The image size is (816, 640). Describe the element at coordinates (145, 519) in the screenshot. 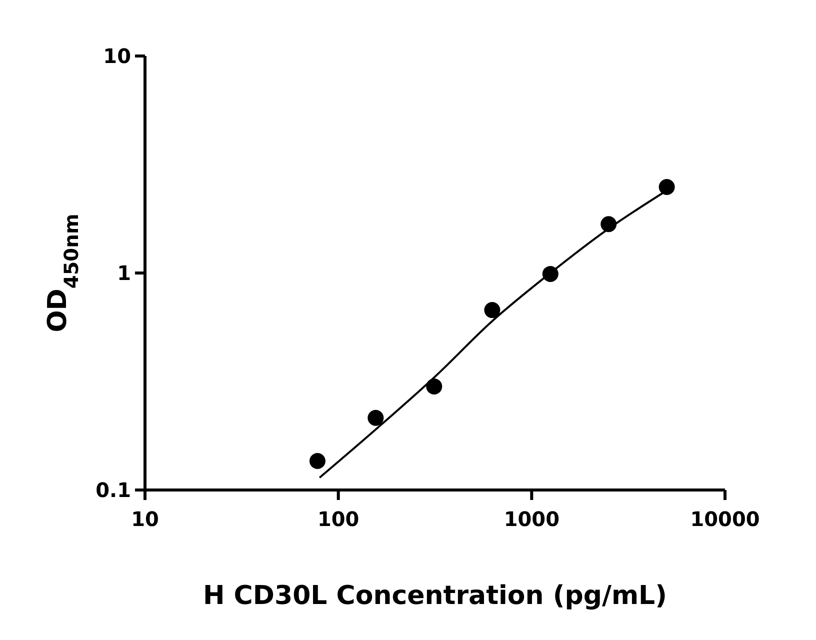

I see `x-tick-label: 10` at that location.